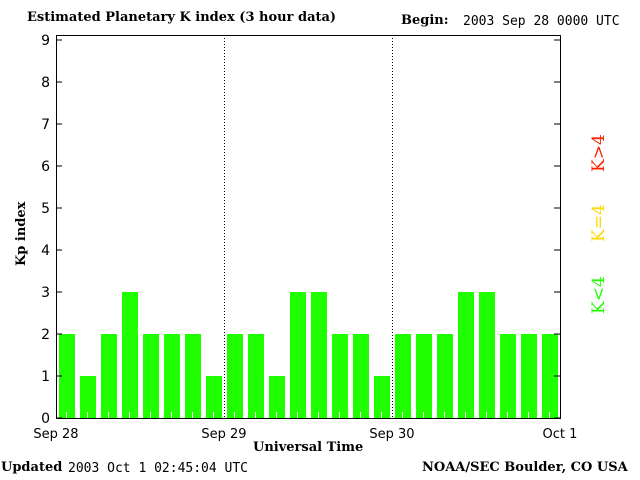 The width and height of the screenshot is (640, 480). I want to click on x-tick-label: Sep 29, so click(223, 434).